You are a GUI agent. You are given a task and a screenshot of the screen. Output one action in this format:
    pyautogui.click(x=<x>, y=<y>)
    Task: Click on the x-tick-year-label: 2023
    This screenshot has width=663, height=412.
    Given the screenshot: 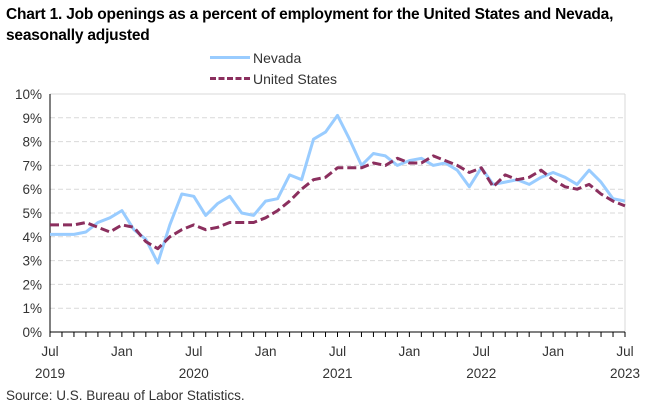 What is the action you would take?
    pyautogui.click(x=625, y=373)
    